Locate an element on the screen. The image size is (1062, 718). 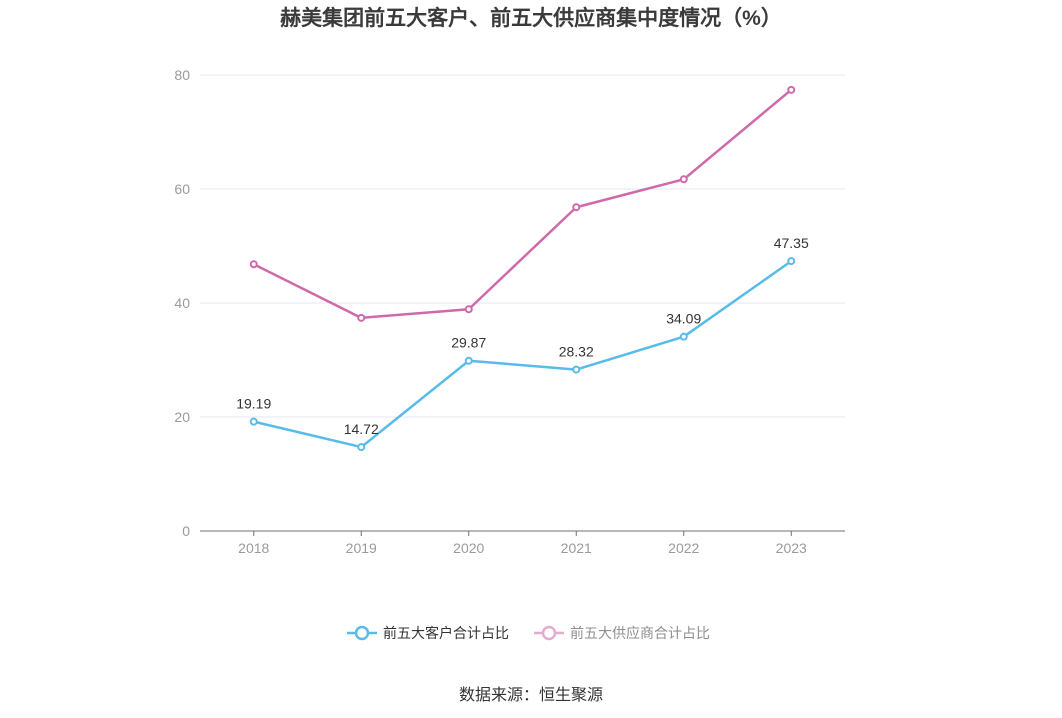
y-tick-label: 60 is located at coordinates (182, 189).